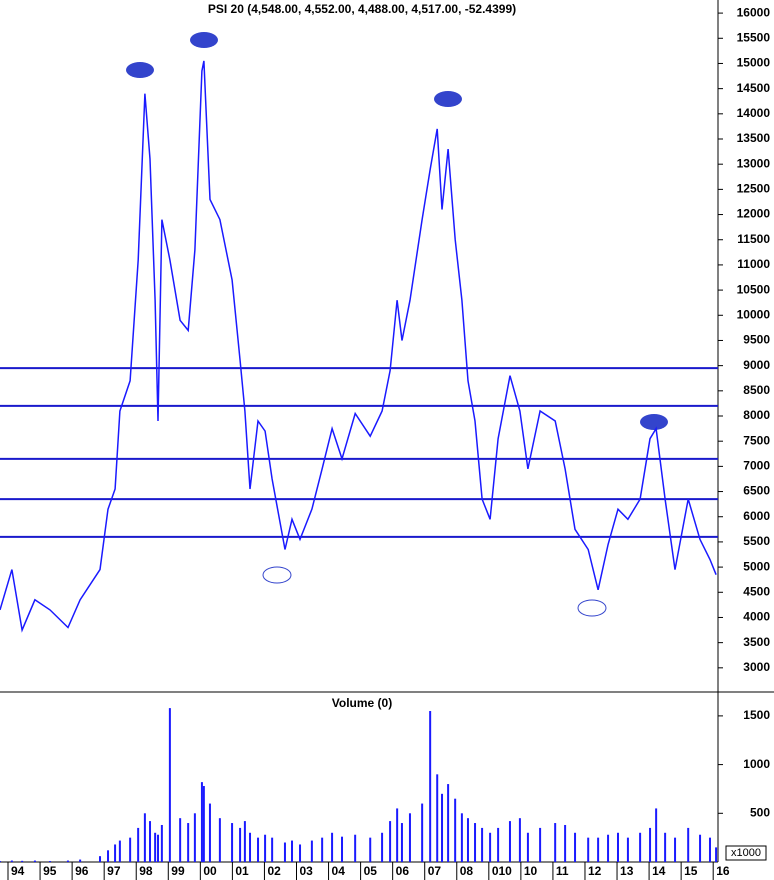 Image resolution: width=774 pixels, height=880 pixels. Describe the element at coordinates (306, 871) in the screenshot. I see `x-tick-label: 03` at that location.